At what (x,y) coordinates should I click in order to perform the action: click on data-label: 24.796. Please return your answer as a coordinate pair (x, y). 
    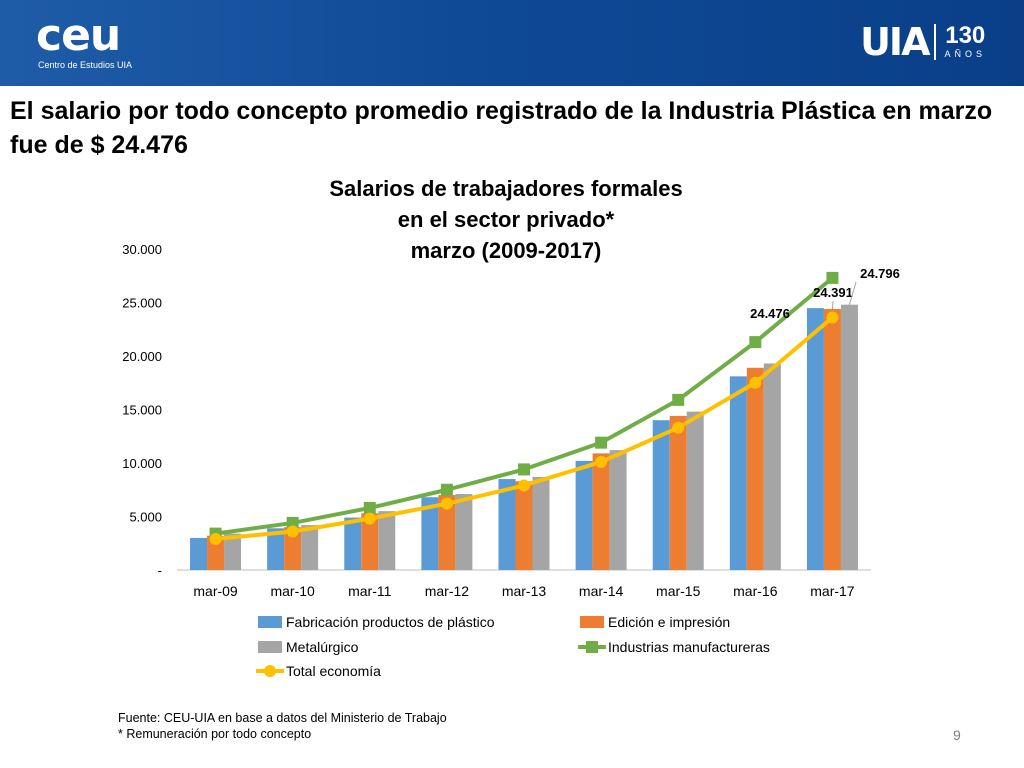
    Looking at the image, I should click on (880, 273).